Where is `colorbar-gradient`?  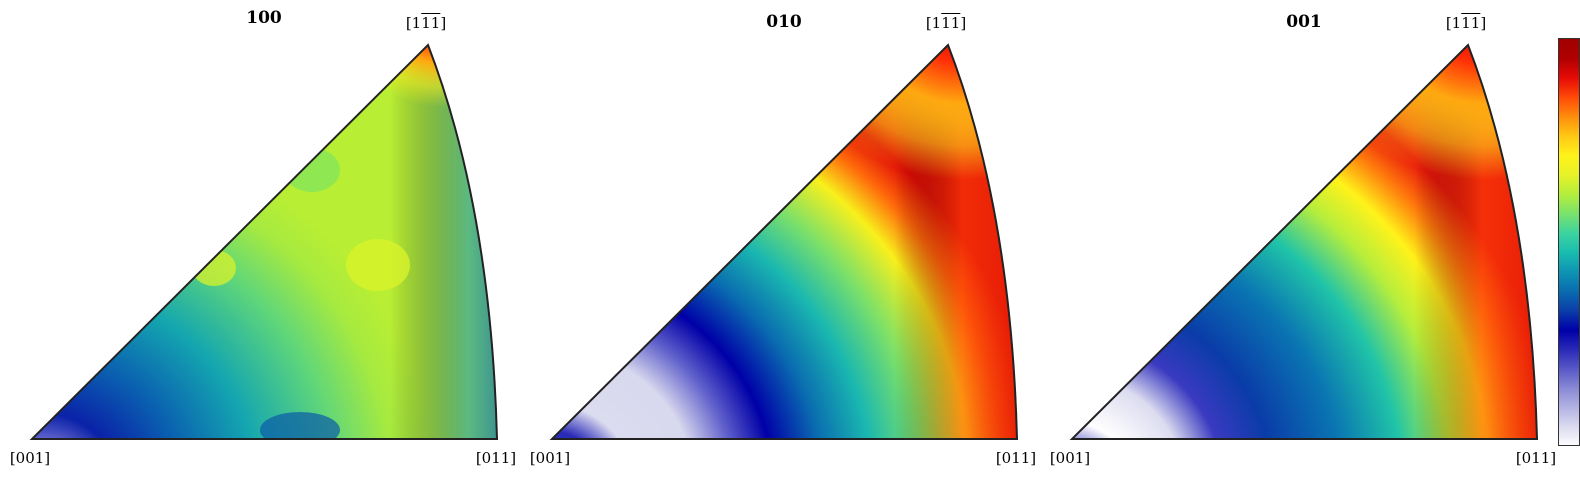 colorbar-gradient is located at coordinates (1569, 242).